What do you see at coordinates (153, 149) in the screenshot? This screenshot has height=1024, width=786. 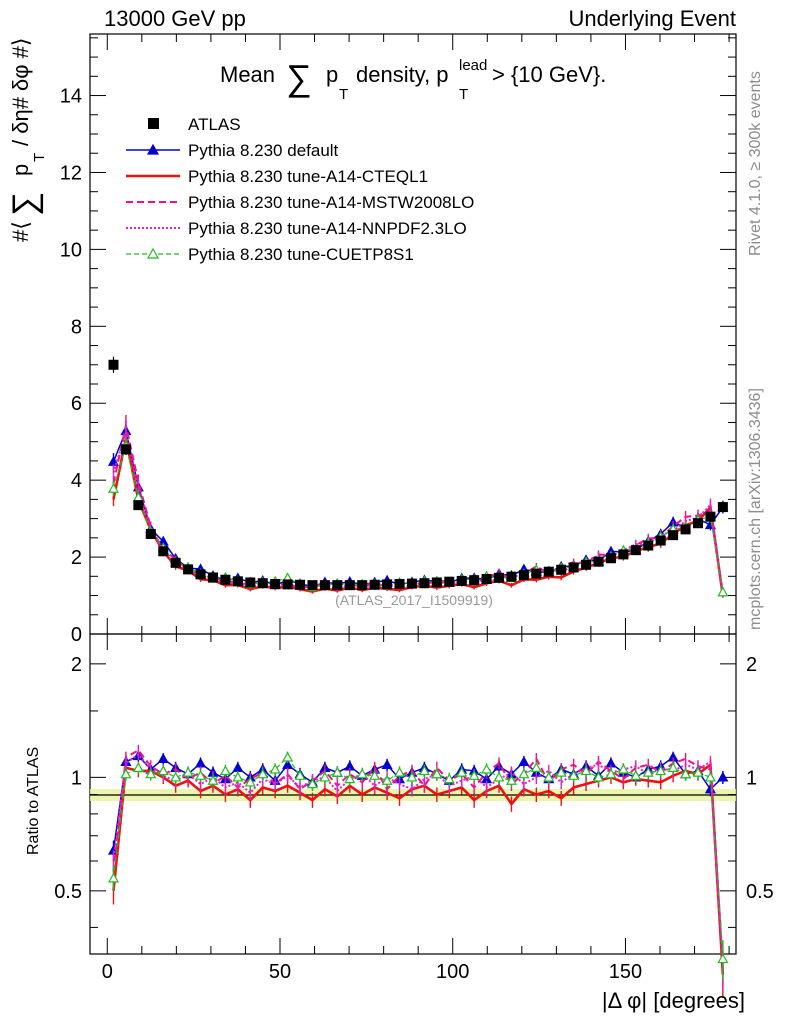 I see `legend-triangle-marker` at bounding box center [153, 149].